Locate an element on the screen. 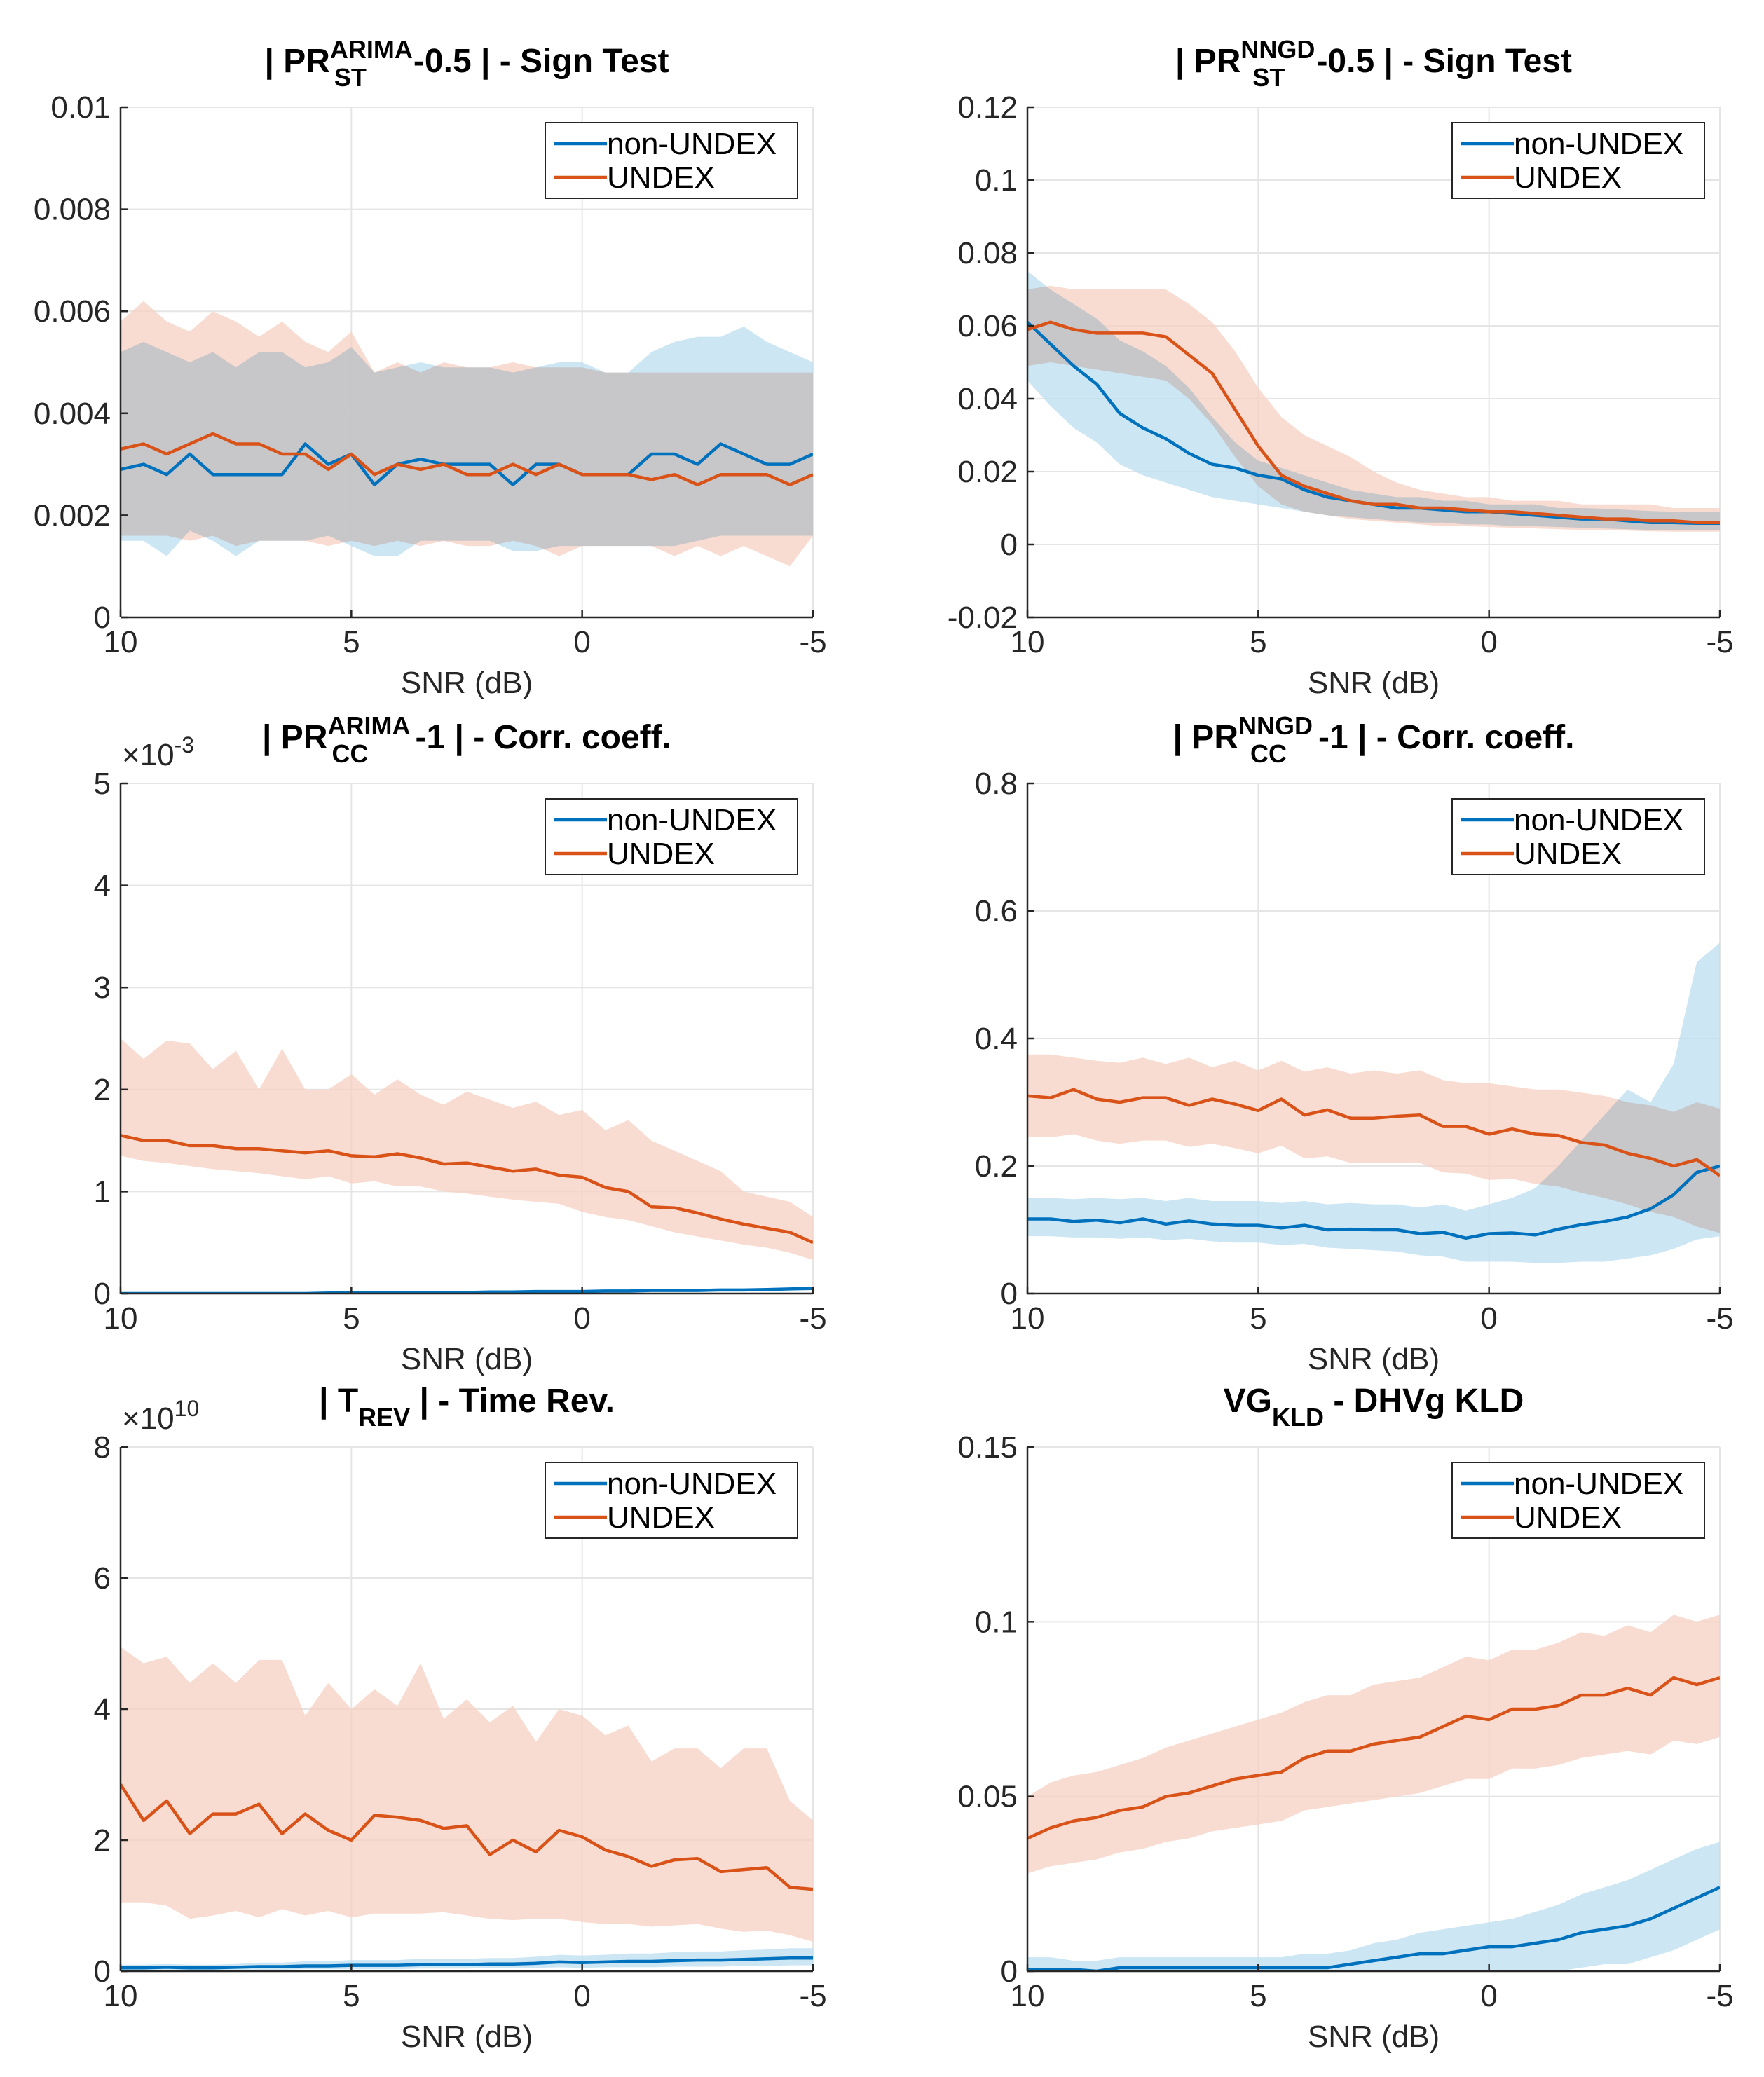  panel-title: | PRNNGD CC -1 | - Corr. coeff. is located at coordinates (1374, 740).